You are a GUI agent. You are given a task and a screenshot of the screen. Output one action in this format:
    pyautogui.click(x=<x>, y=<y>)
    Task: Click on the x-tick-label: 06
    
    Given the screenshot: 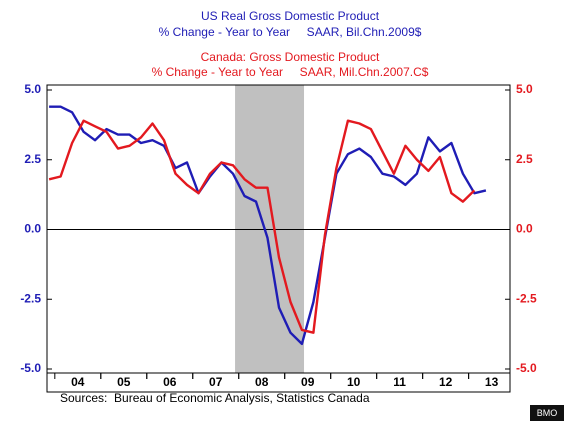 What is the action you would take?
    pyautogui.click(x=170, y=382)
    